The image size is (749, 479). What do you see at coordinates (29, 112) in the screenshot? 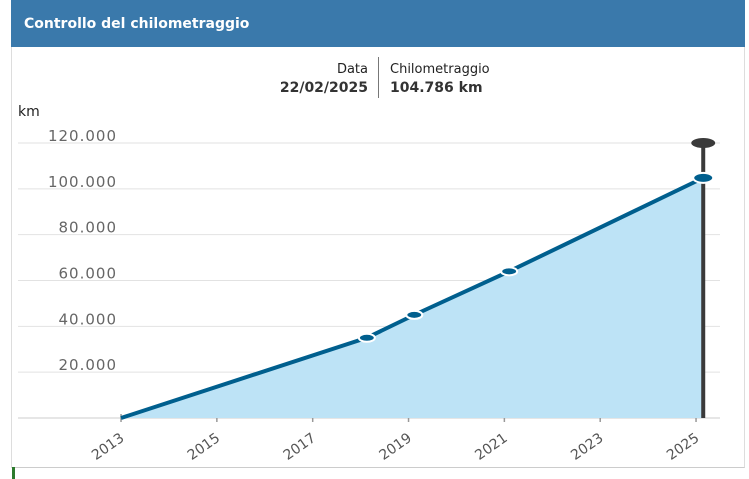
I see `y-unit: km` at bounding box center [29, 112].